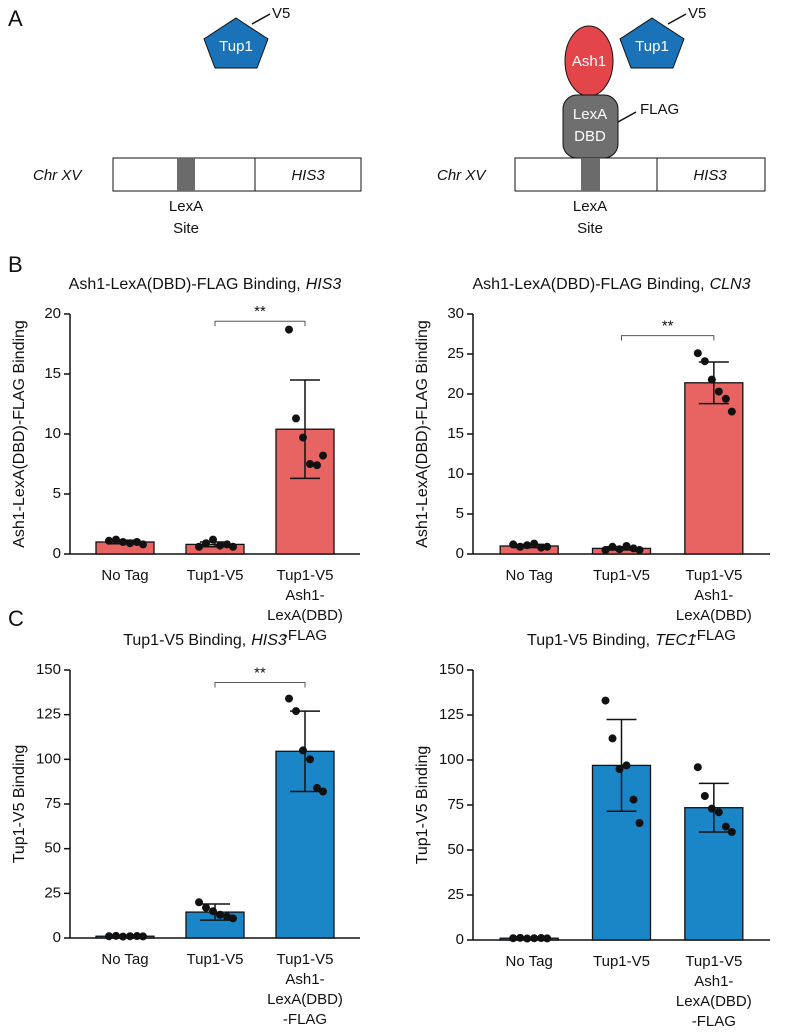 Image resolution: width=798 pixels, height=1035 pixels. I want to click on x-tick-label: LexA(DBD), so click(714, 615).